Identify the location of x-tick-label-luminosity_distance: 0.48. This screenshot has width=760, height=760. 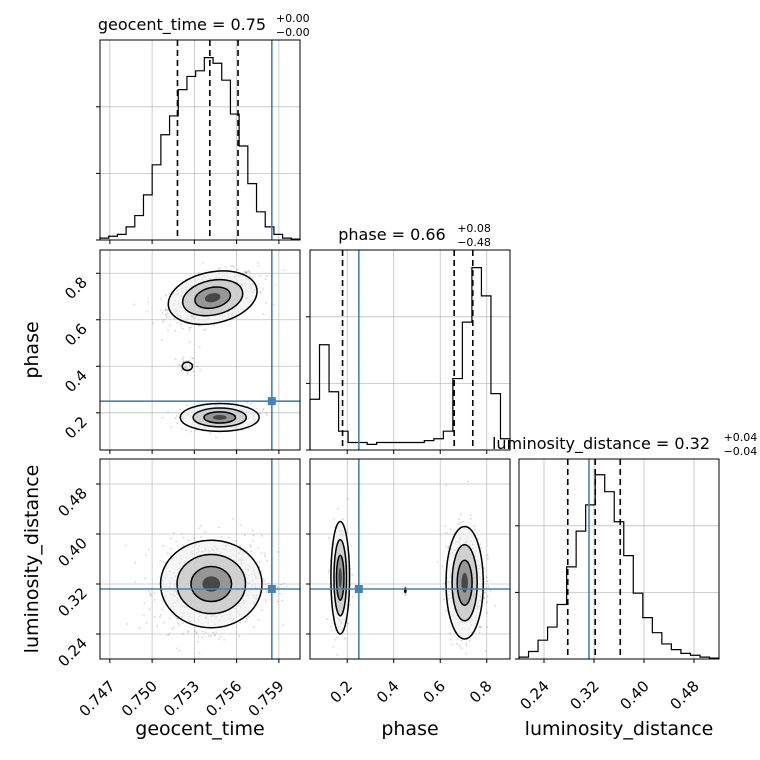
(684, 695).